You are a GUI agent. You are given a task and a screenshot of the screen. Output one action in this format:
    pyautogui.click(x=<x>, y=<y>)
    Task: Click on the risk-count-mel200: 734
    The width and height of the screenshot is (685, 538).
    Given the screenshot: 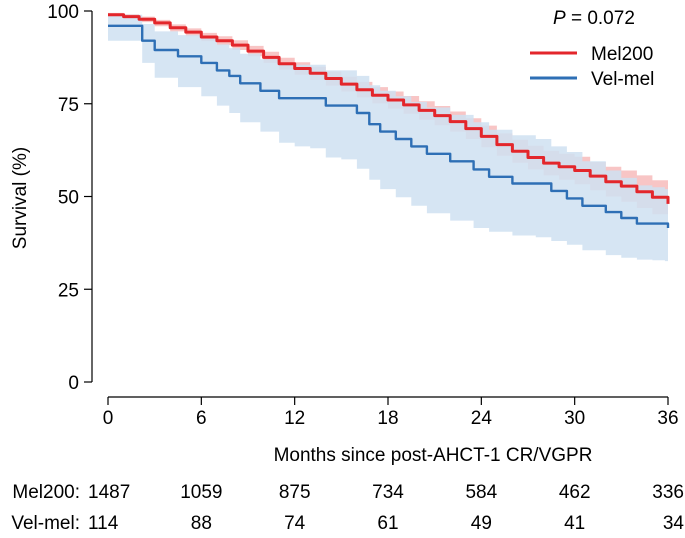 What is the action you would take?
    pyautogui.click(x=388, y=492)
    